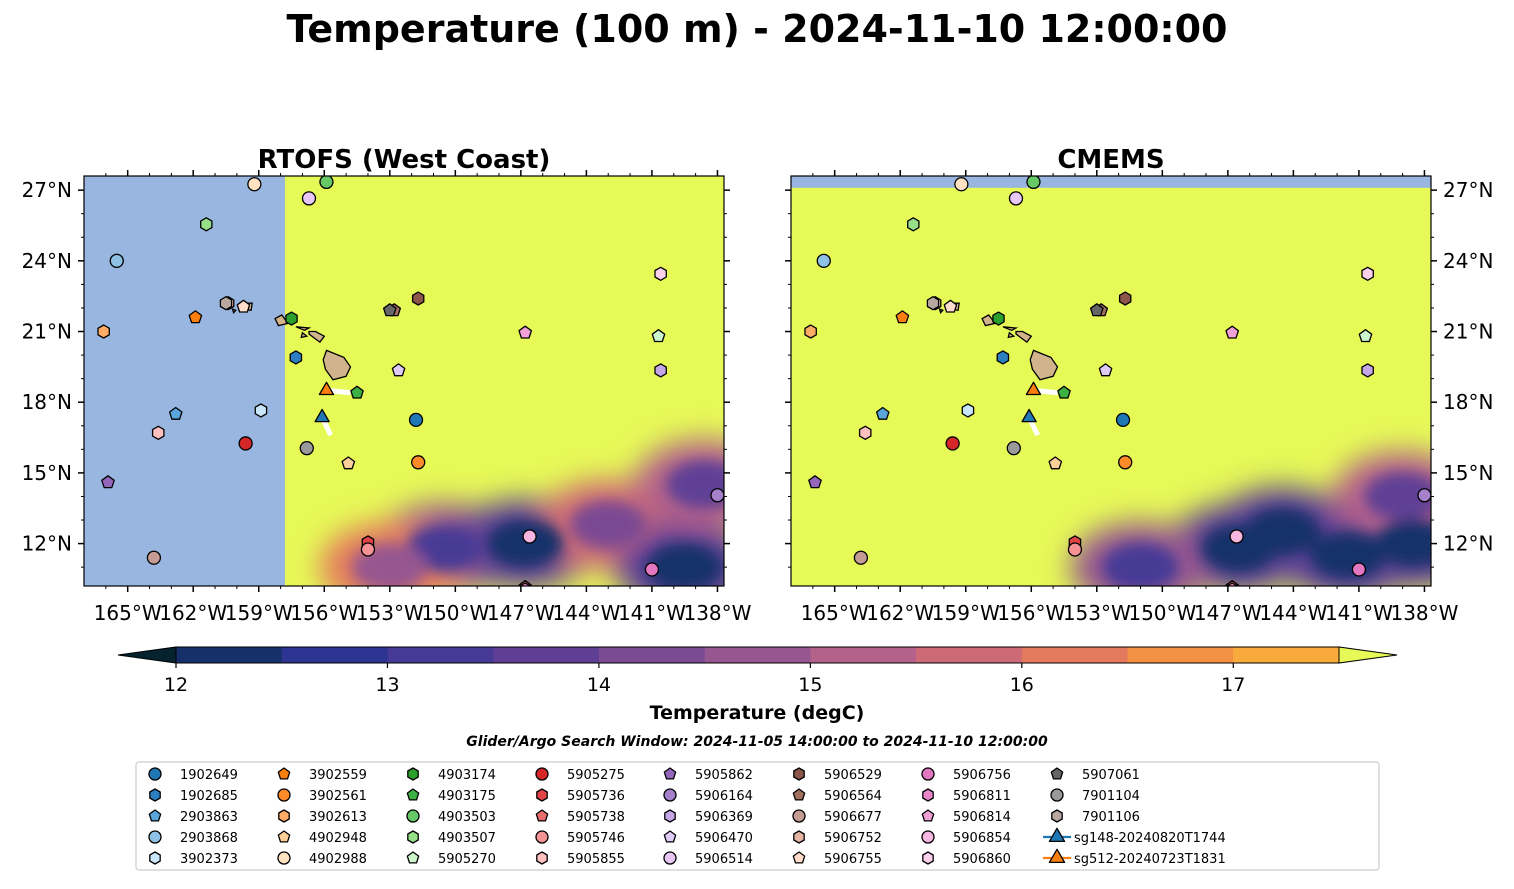 This screenshot has width=1514, height=889. Describe the element at coordinates (982, 796) in the screenshot. I see `legend-label: 5906811` at that location.